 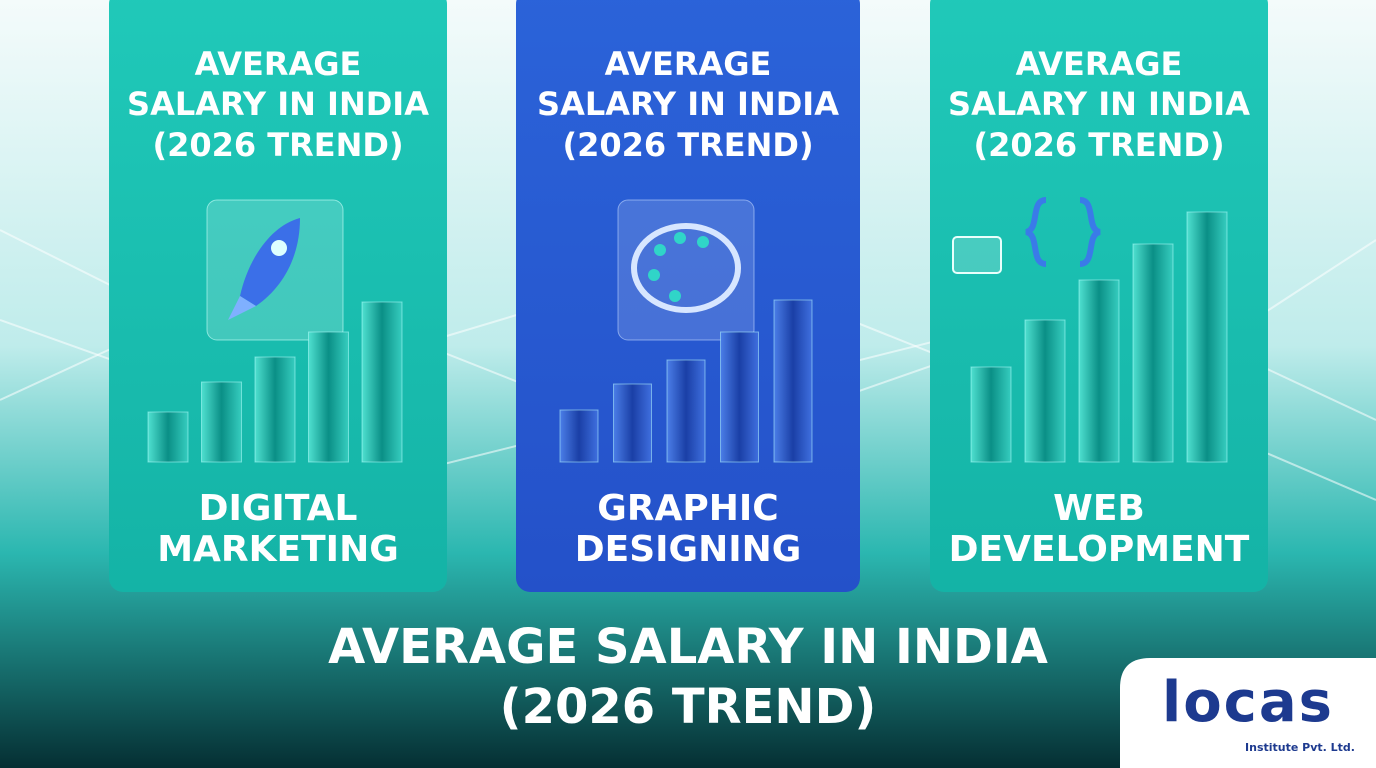 What do you see at coordinates (275, 270) in the screenshot?
I see `rocket-icon` at bounding box center [275, 270].